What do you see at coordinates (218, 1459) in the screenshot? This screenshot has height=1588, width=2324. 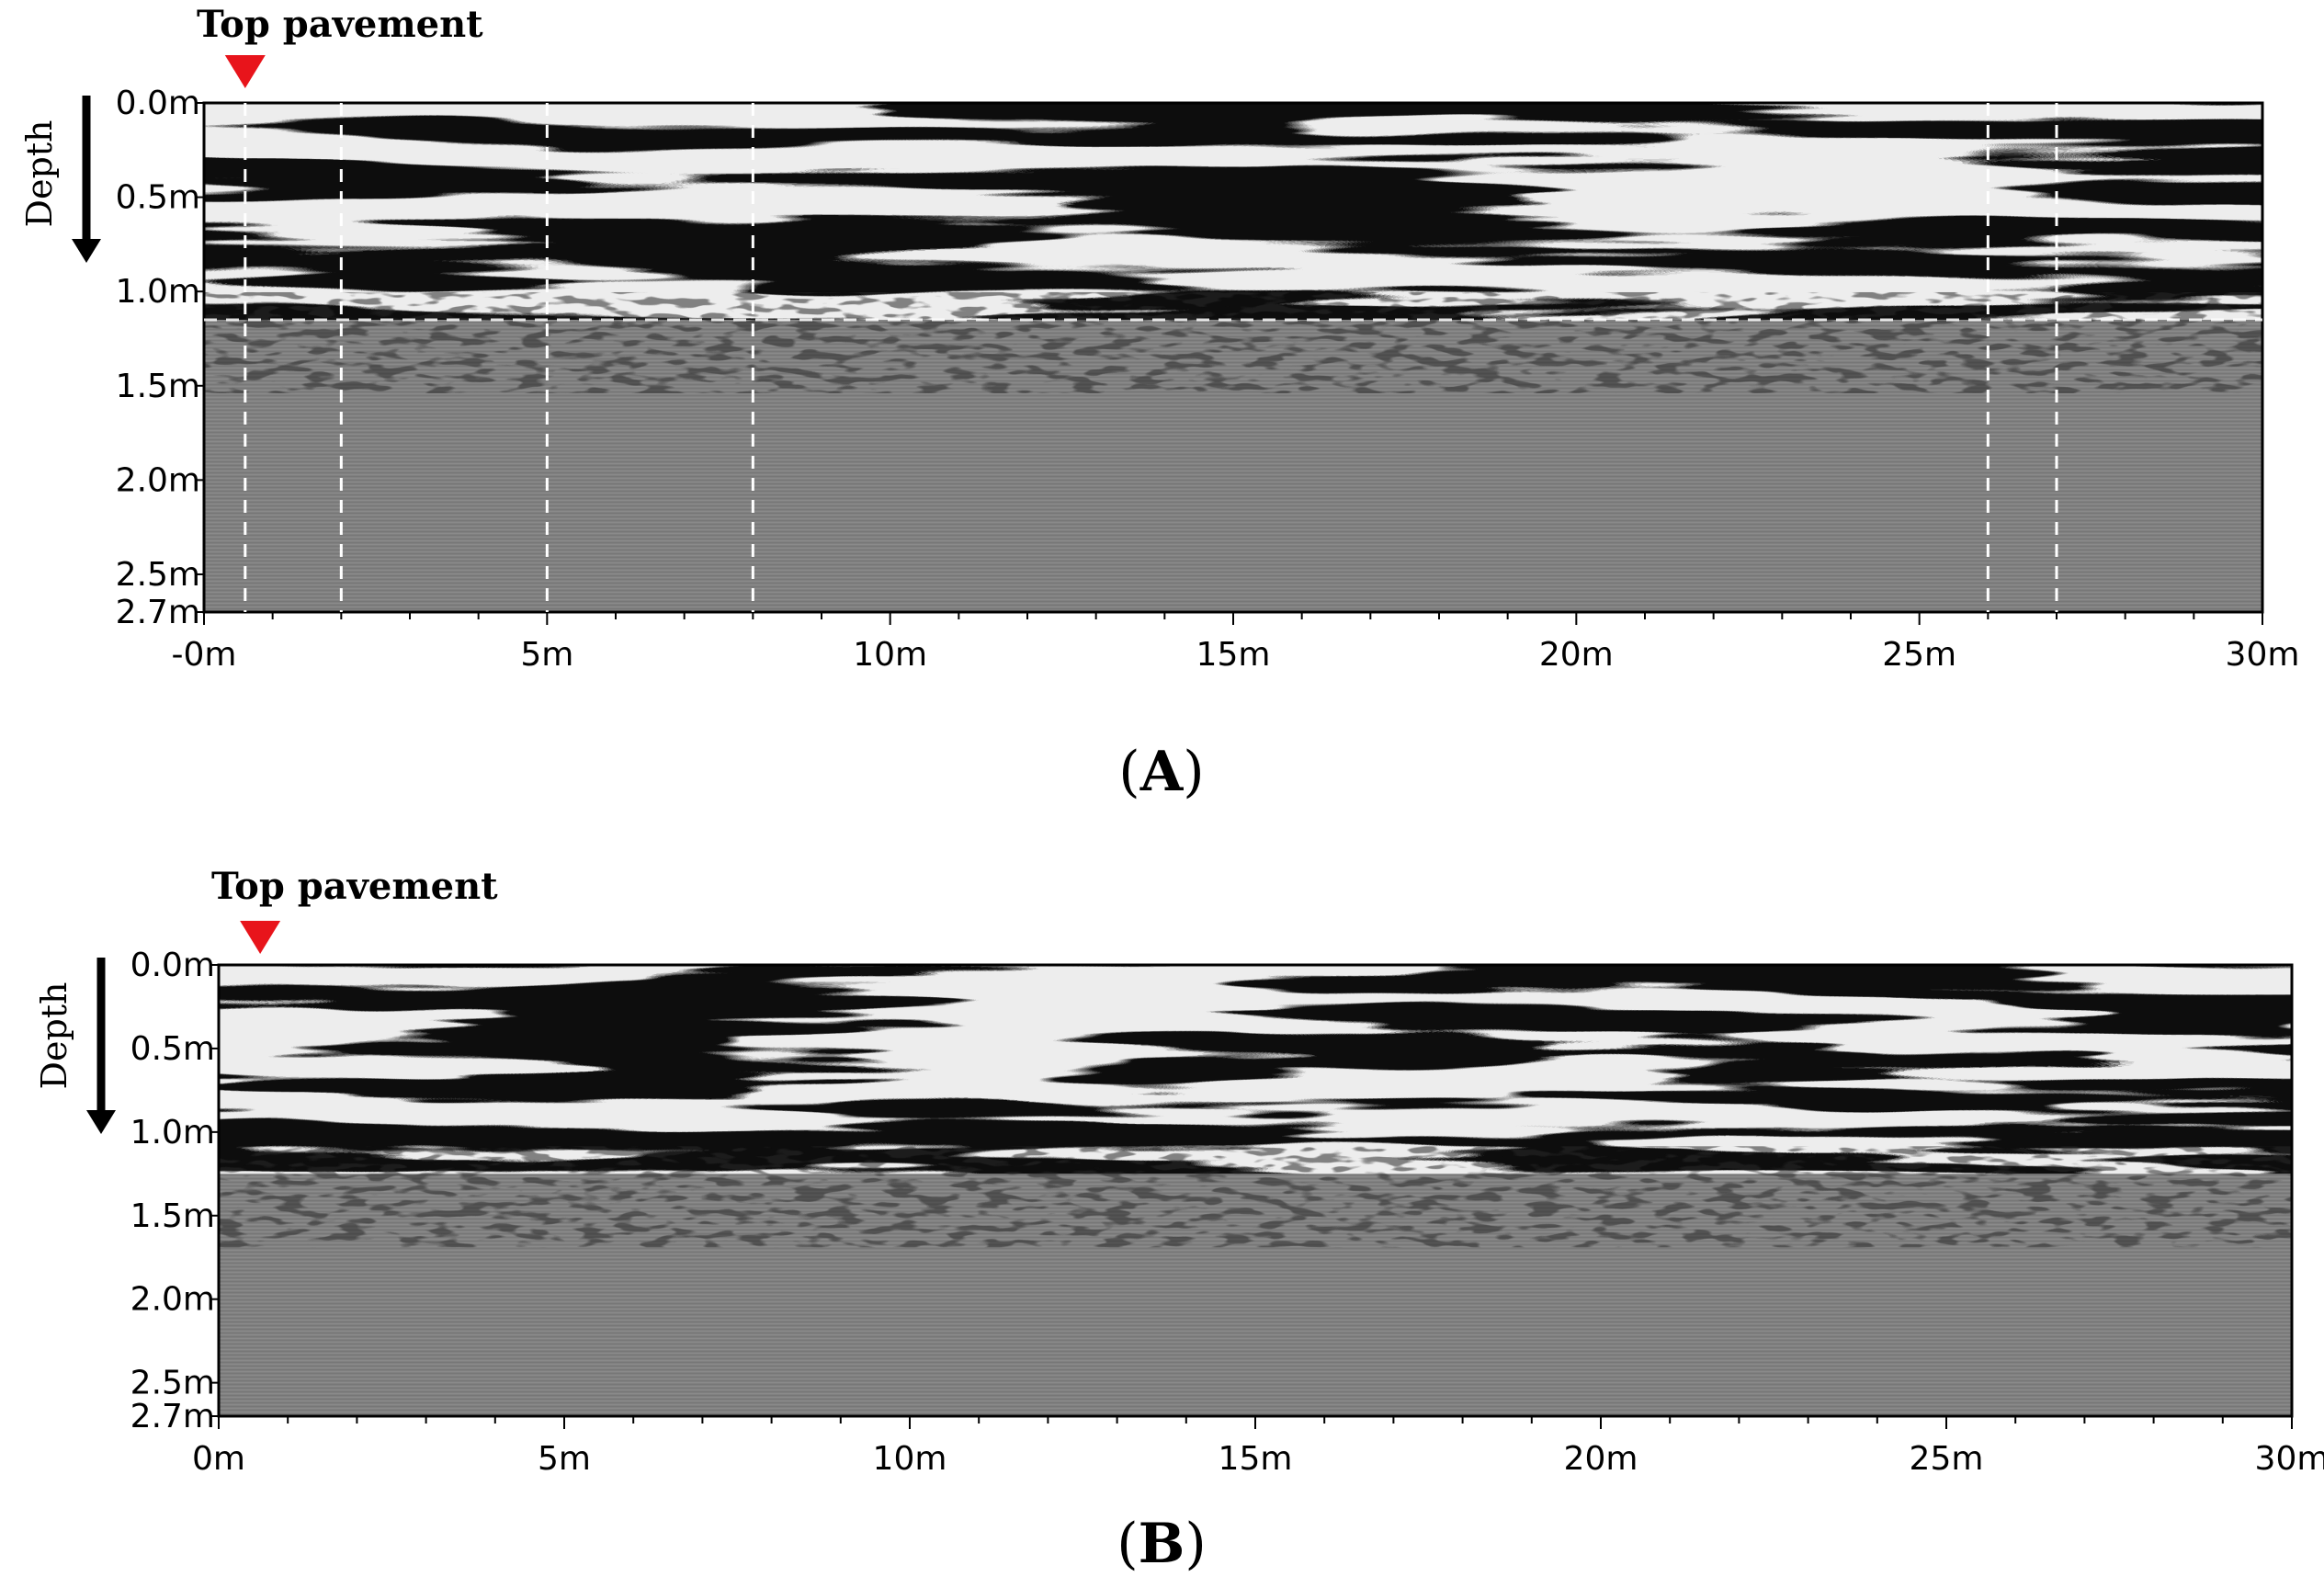 I see `x-tick-label: 0m` at bounding box center [218, 1459].